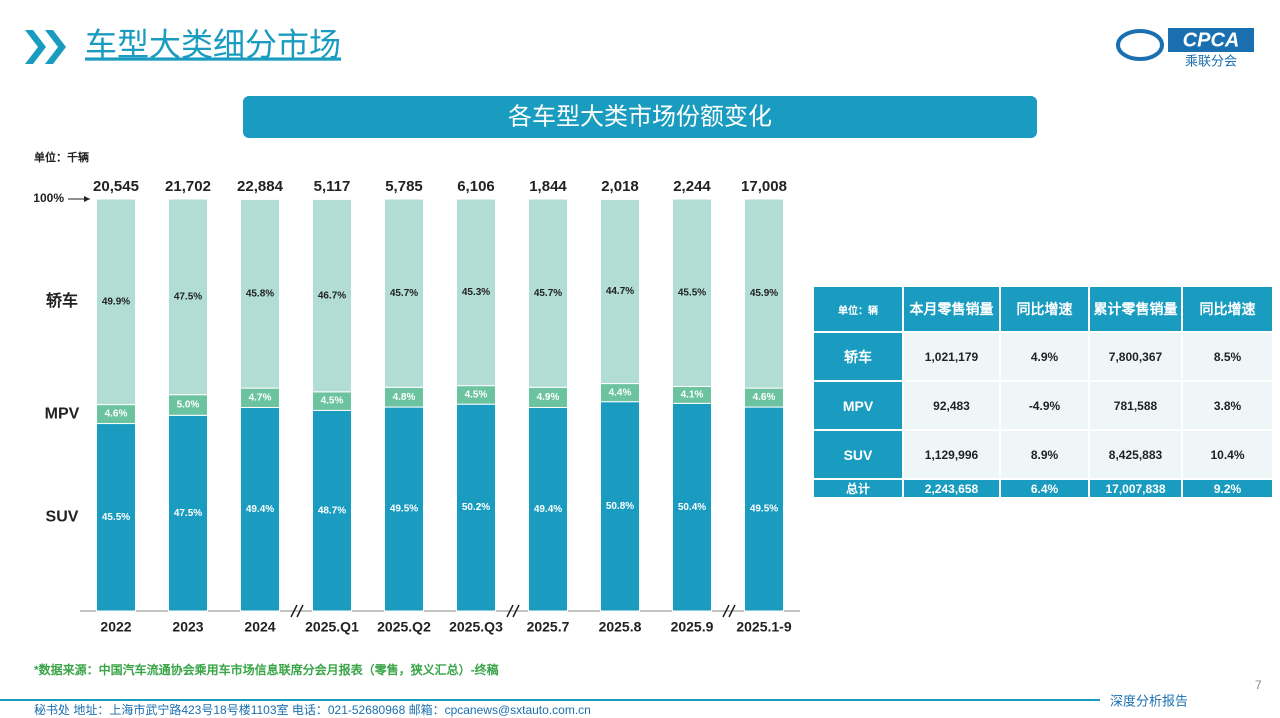 This screenshot has height=718, width=1280. Describe the element at coordinates (1043, 356) in the screenshot. I see `table-row: 轿车 1,021,179 4.9% 7,800,367 8.5%` at that location.